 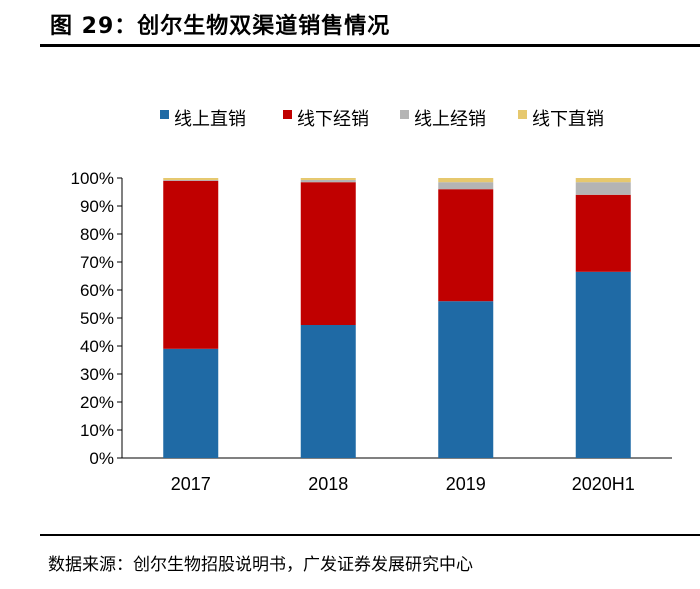 What do you see at coordinates (101, 458) in the screenshot?
I see `y-tick-label: 0%` at bounding box center [101, 458].